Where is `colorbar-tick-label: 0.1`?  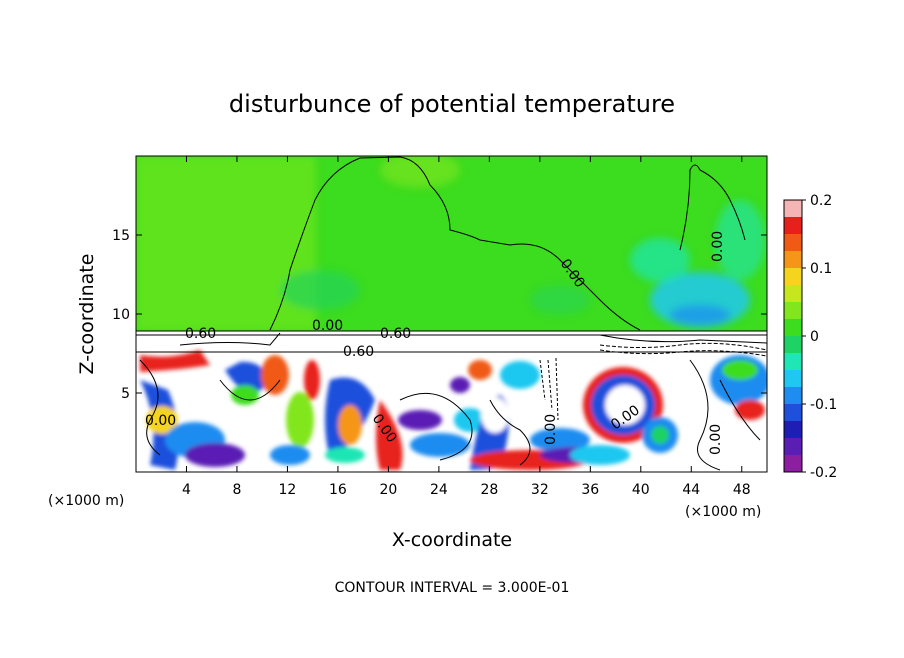
colorbar-tick-label: 0.1 is located at coordinates (821, 269).